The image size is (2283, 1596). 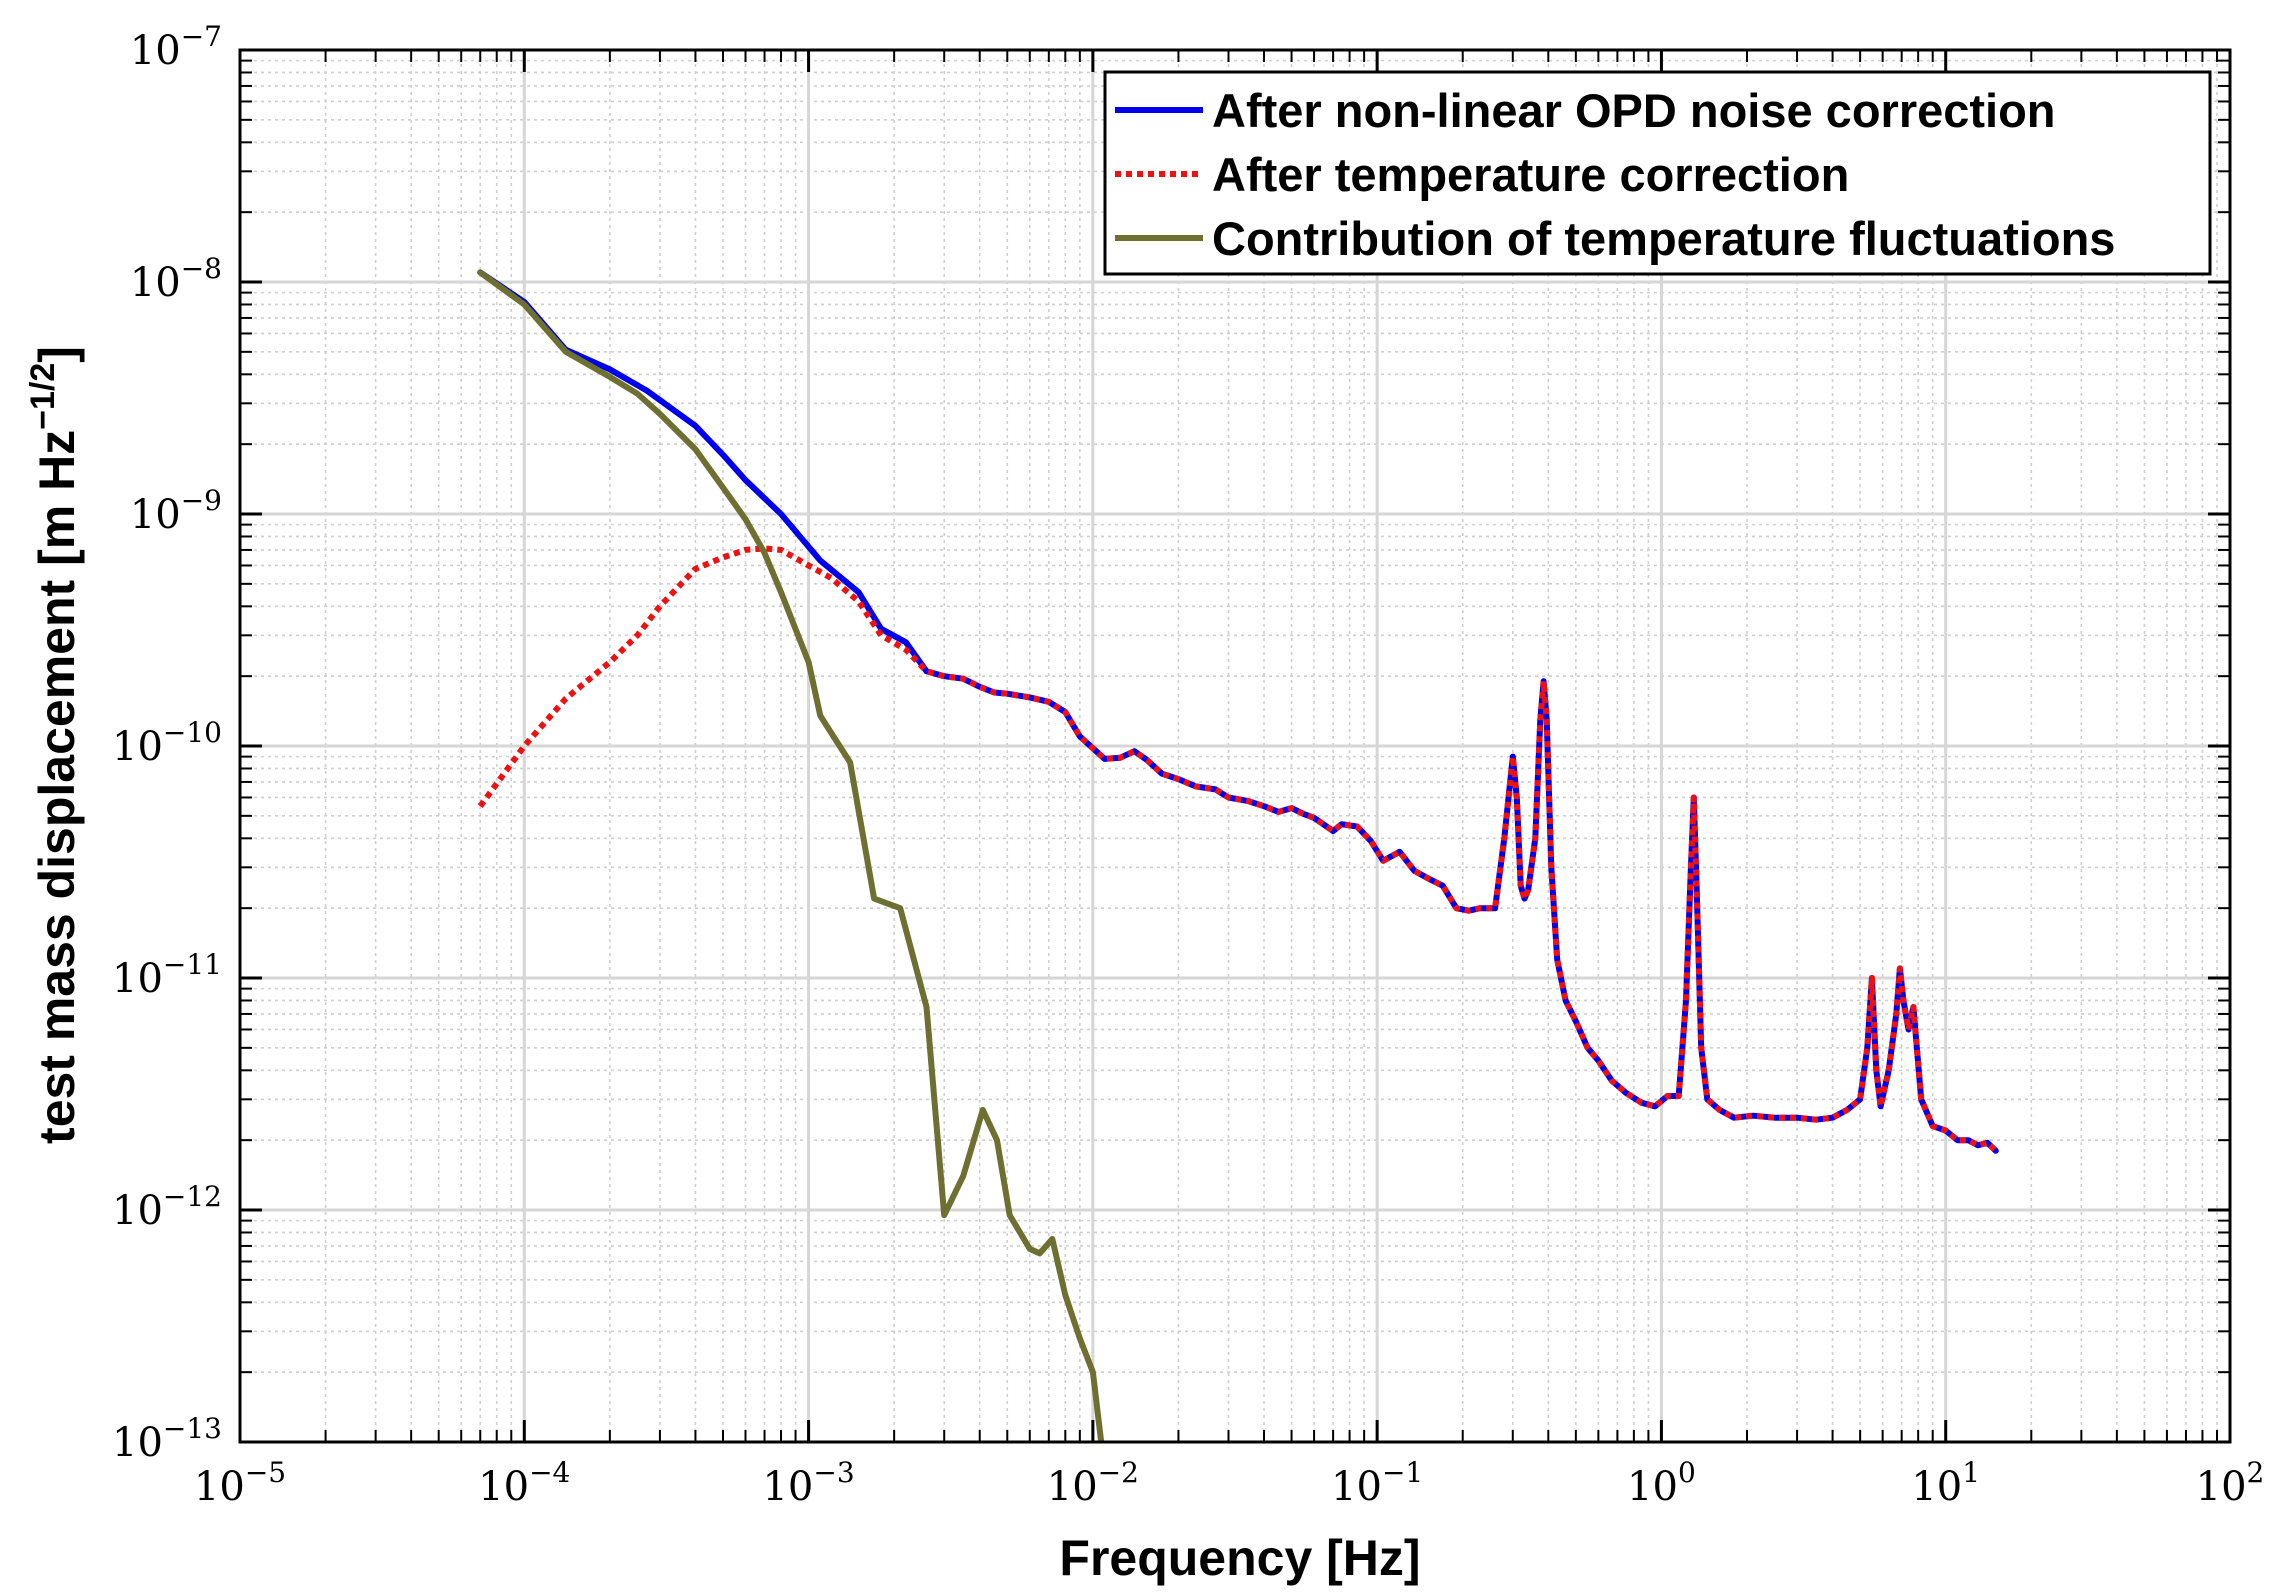 I want to click on x-tick-label: 10⁻², so click(x=1093, y=1483).